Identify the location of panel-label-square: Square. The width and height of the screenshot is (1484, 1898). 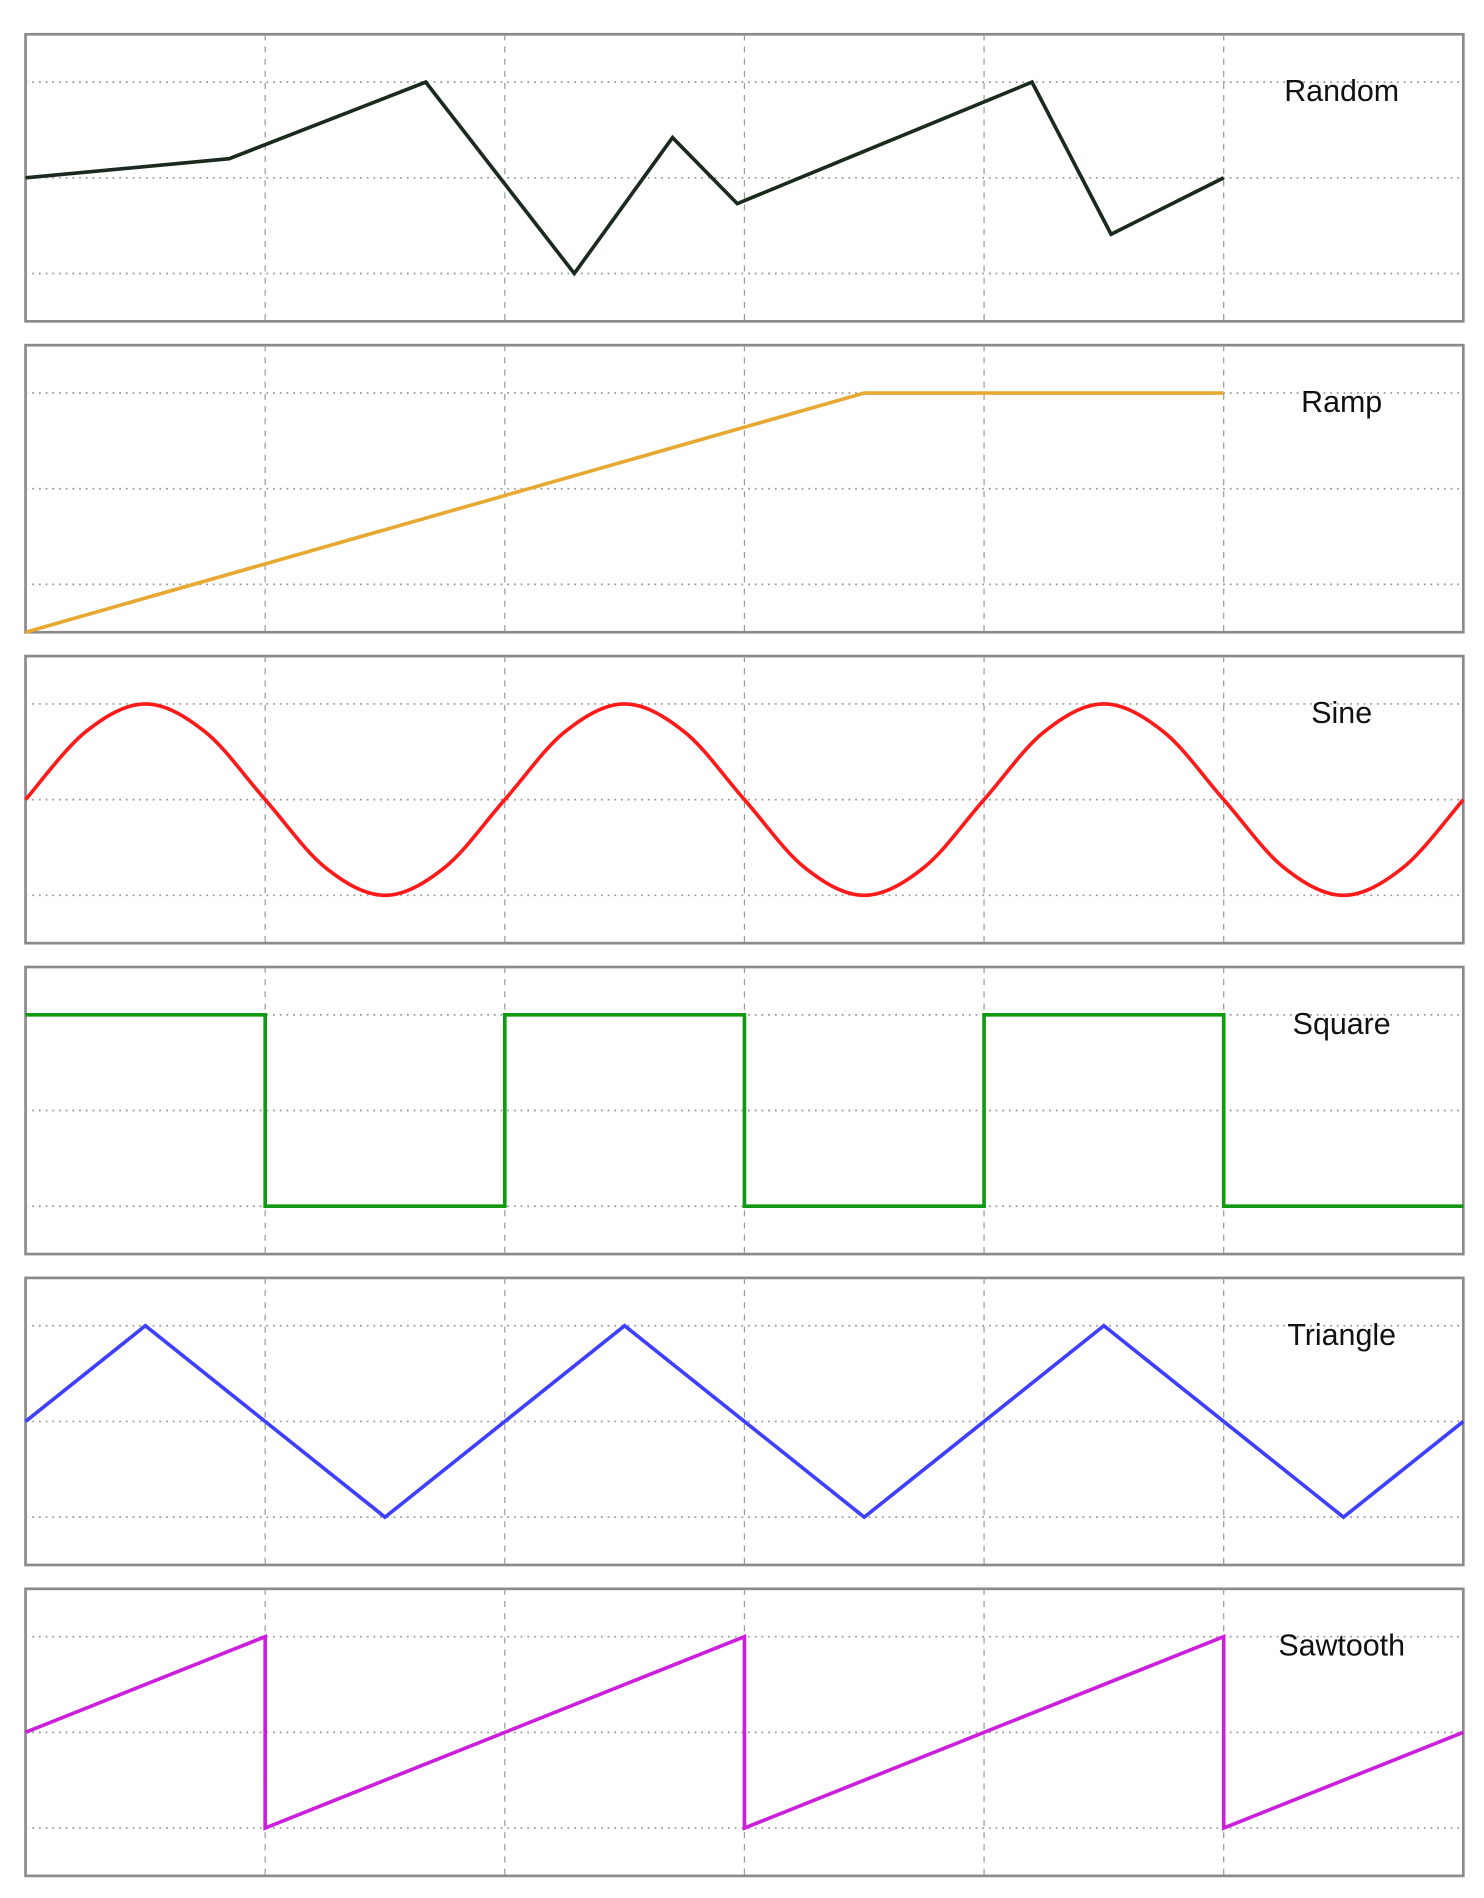
(1342, 1024).